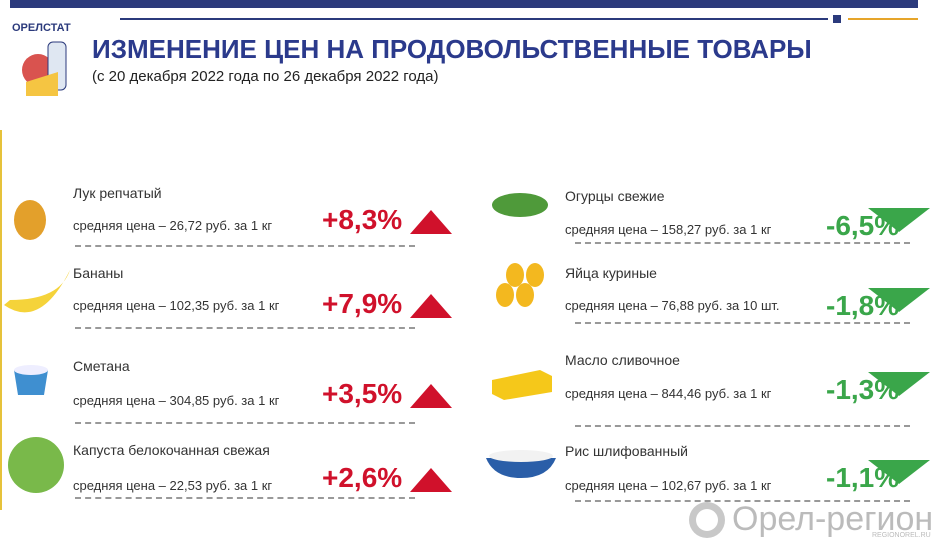 This screenshot has width=937, height=541. Describe the element at coordinates (362, 219) in the screenshot. I see `price-change: +8,3%` at that location.